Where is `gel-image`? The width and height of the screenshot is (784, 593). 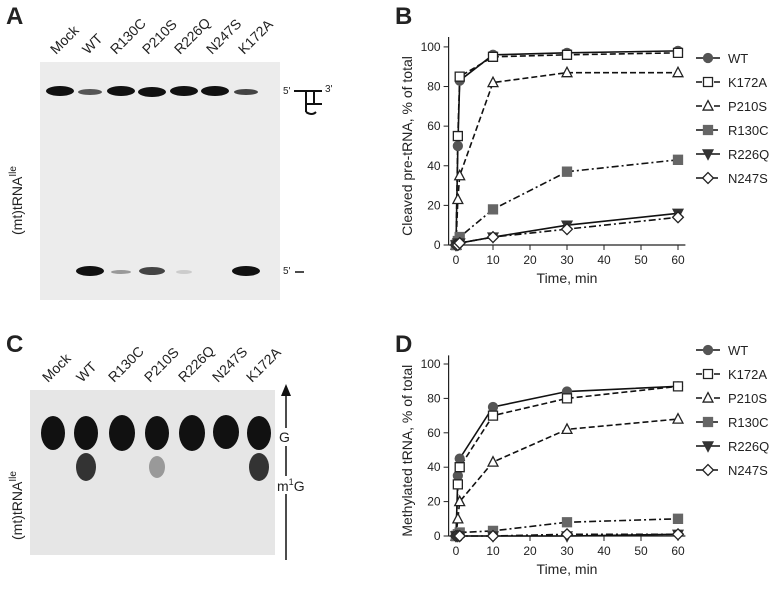 gel-image is located at coordinates (160, 181).